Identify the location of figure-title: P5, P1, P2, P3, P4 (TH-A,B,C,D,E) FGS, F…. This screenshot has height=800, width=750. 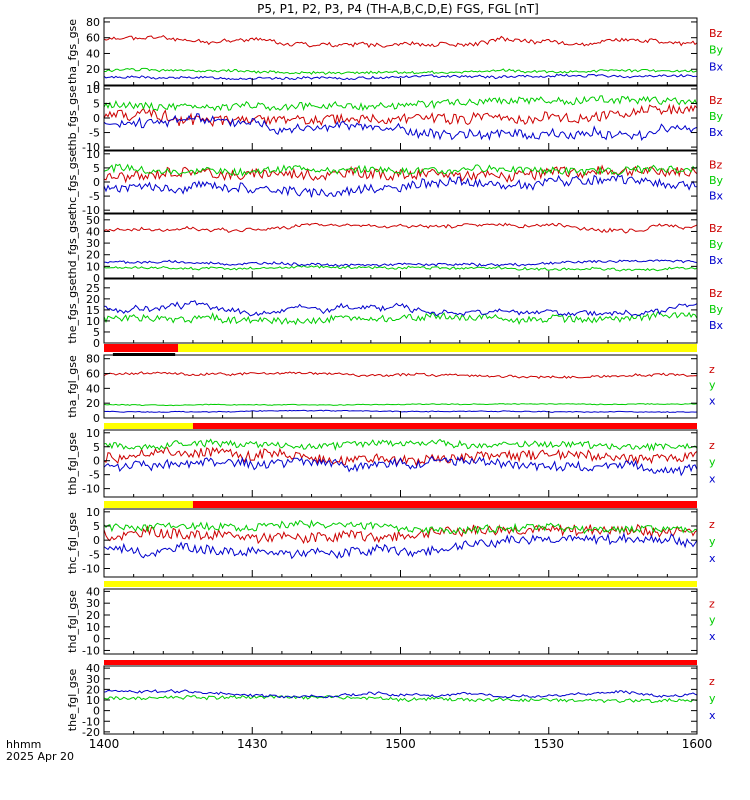
(398, 9).